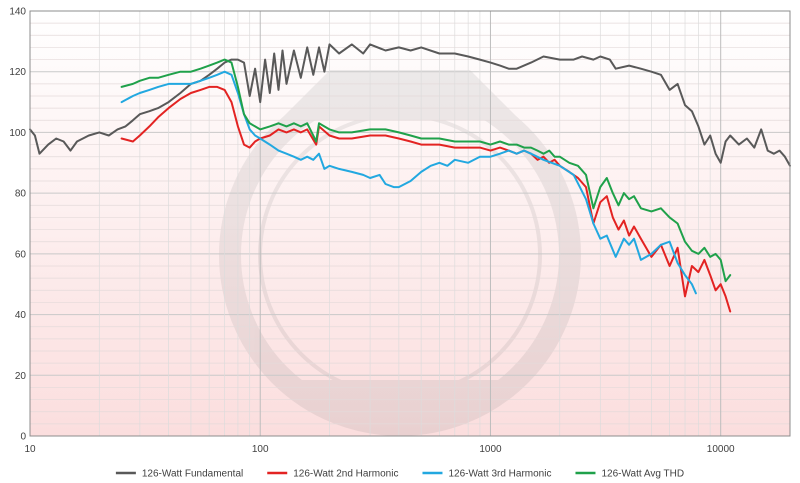 The width and height of the screenshot is (800, 483). I want to click on x-tick-label: 10, so click(30, 449).